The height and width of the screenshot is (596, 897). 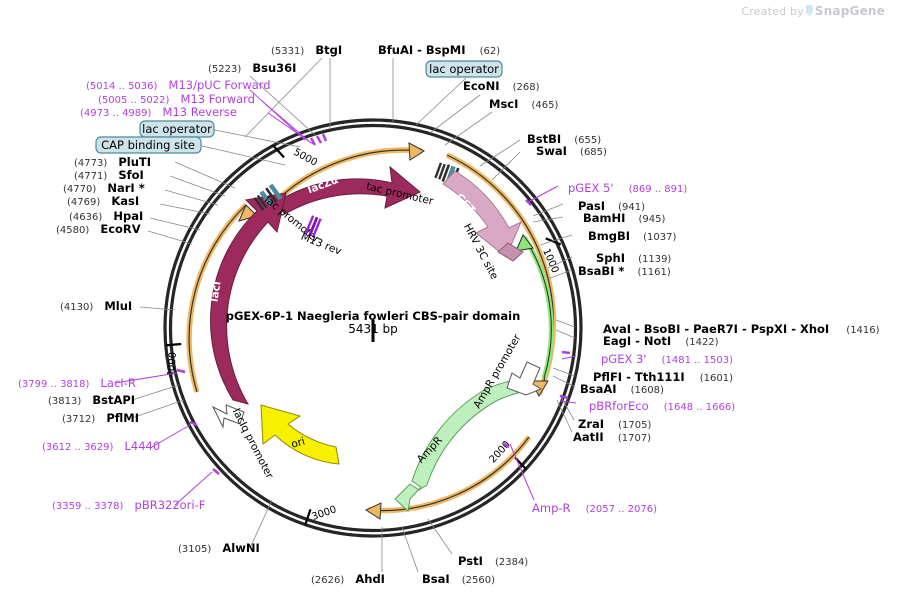 I want to click on enzyme-pos: (5331), so click(x=287, y=51).